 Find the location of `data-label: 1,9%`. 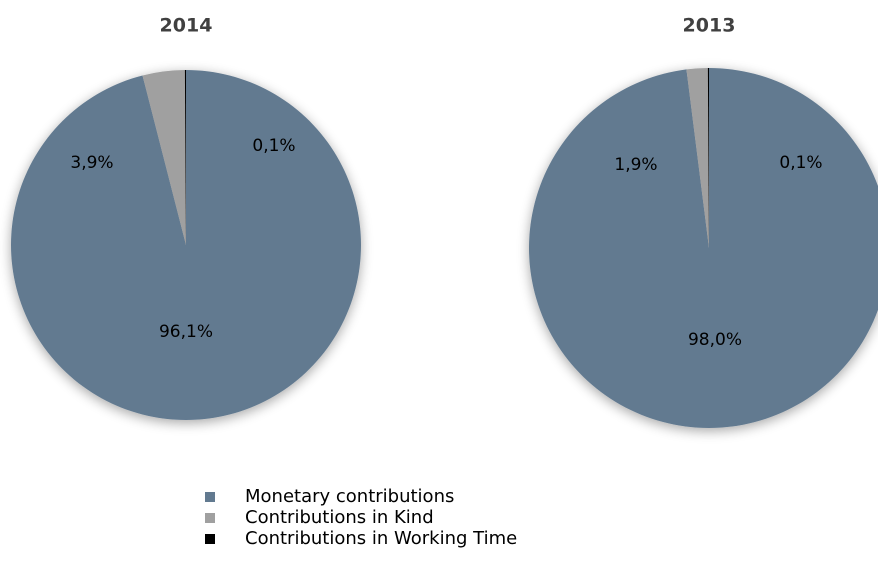

data-label: 1,9% is located at coordinates (635, 165).